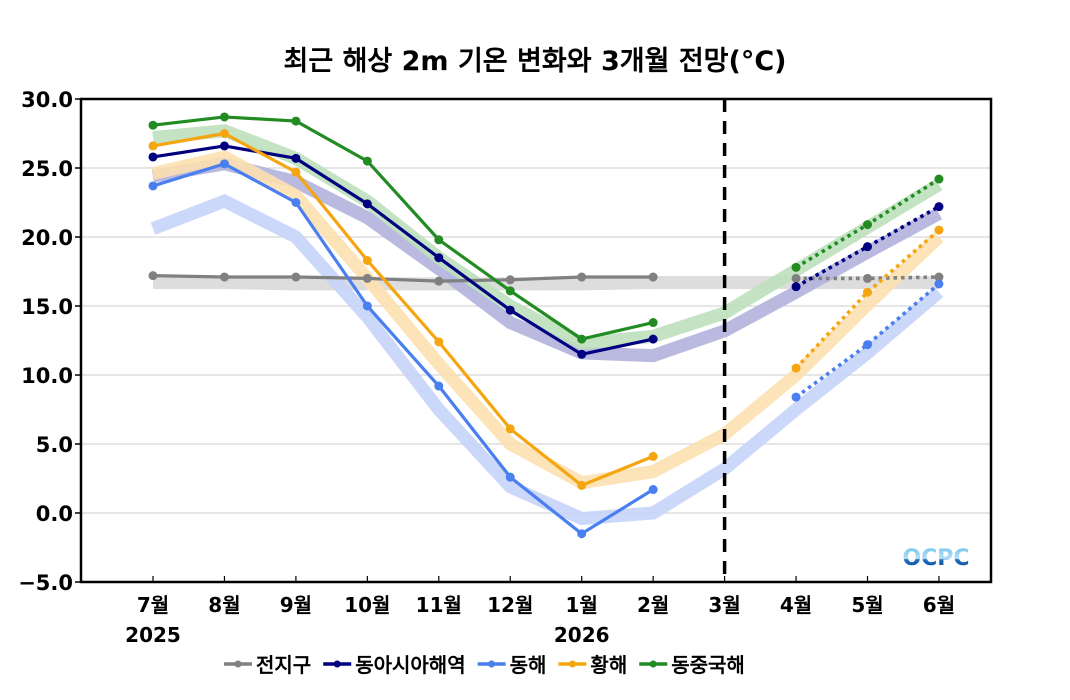 The width and height of the screenshot is (1070, 700). Describe the element at coordinates (796, 605) in the screenshot. I see `x-tick-label: 4월` at that location.